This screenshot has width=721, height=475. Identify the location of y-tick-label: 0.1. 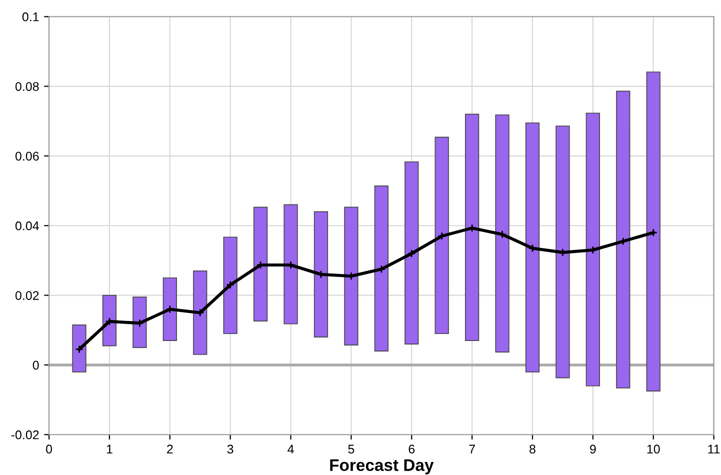
(30, 17).